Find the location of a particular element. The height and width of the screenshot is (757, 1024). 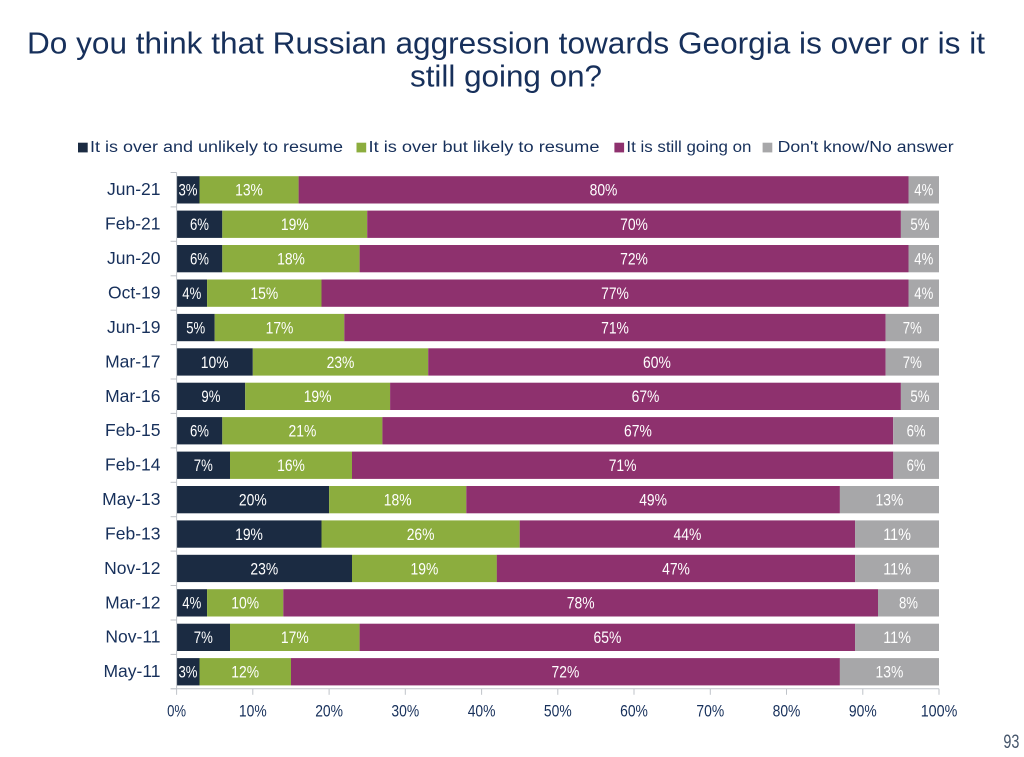

svg-text: 78% is located at coordinates (581, 603).